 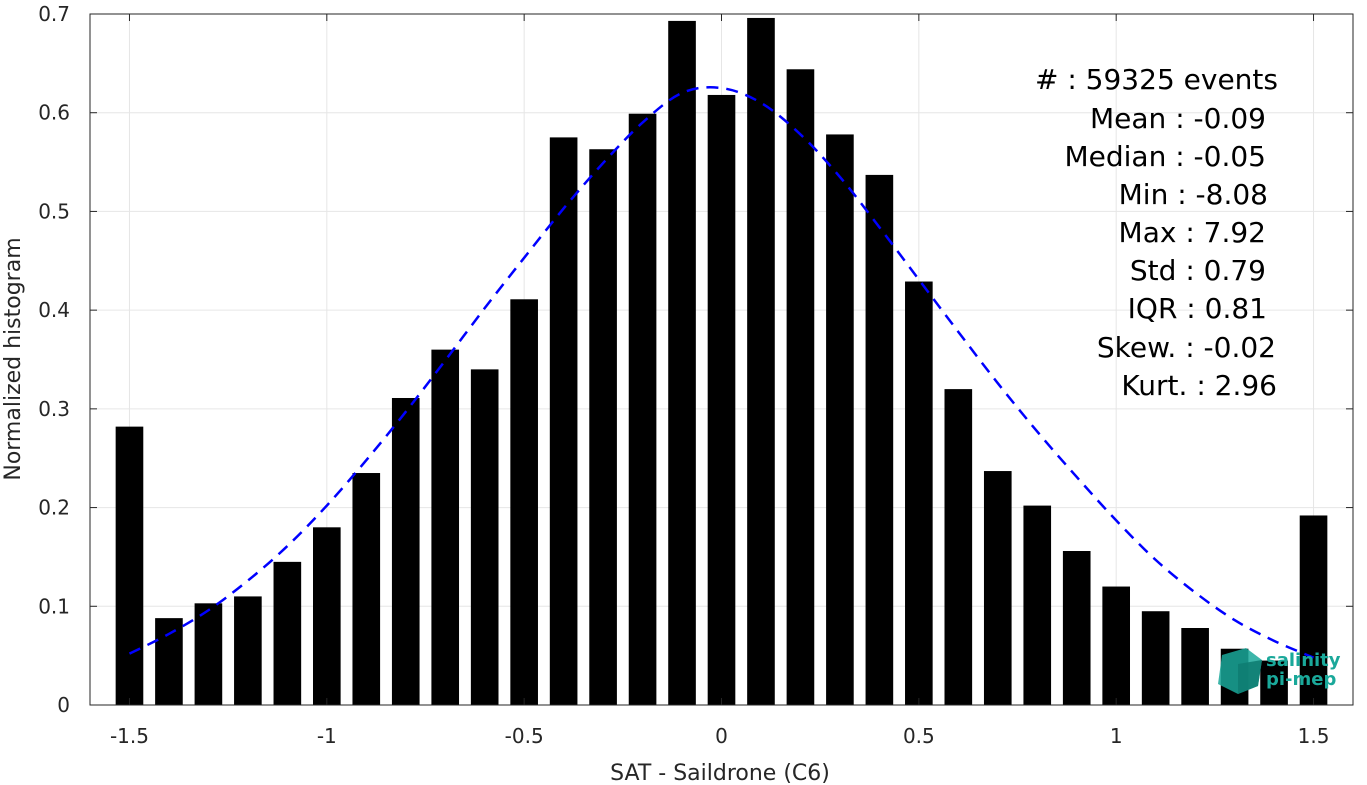 What do you see at coordinates (1303, 660) in the screenshot?
I see `logo-text-line1: salinity` at bounding box center [1303, 660].